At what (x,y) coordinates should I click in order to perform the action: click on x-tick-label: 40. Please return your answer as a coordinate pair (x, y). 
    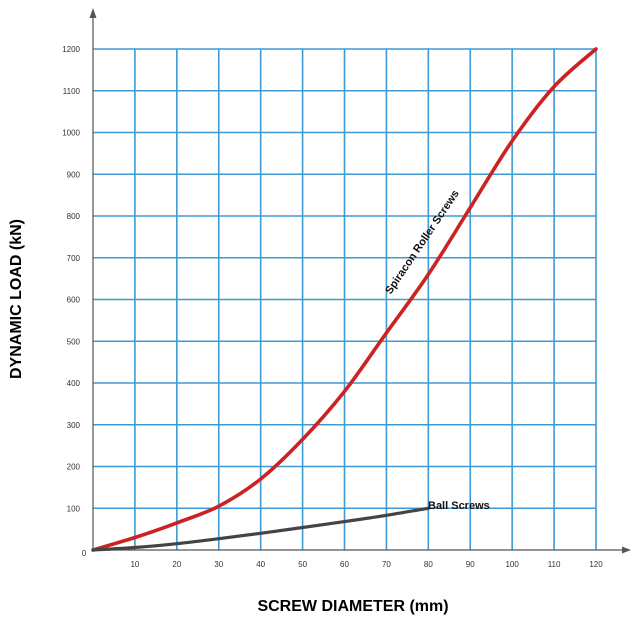
    Looking at the image, I should click on (260, 564).